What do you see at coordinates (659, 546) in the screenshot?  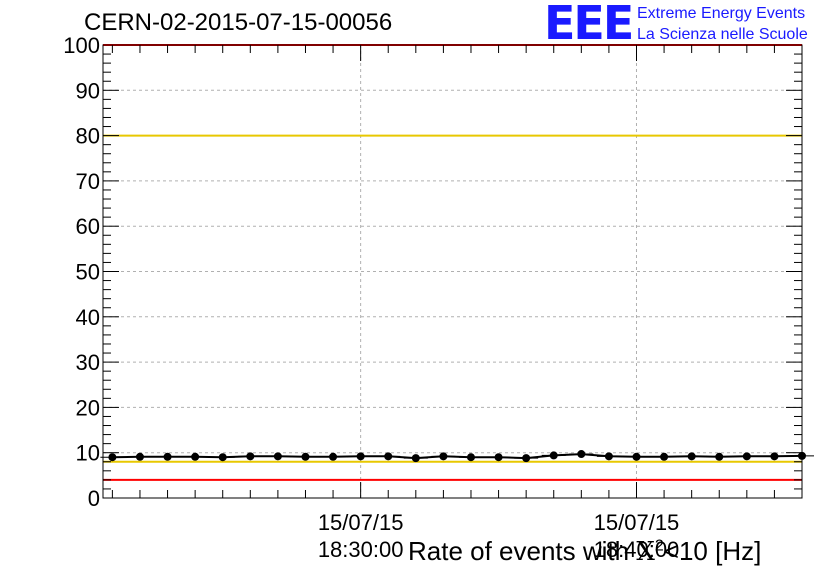 I see `x-axis-label-sup: 2` at bounding box center [659, 546].